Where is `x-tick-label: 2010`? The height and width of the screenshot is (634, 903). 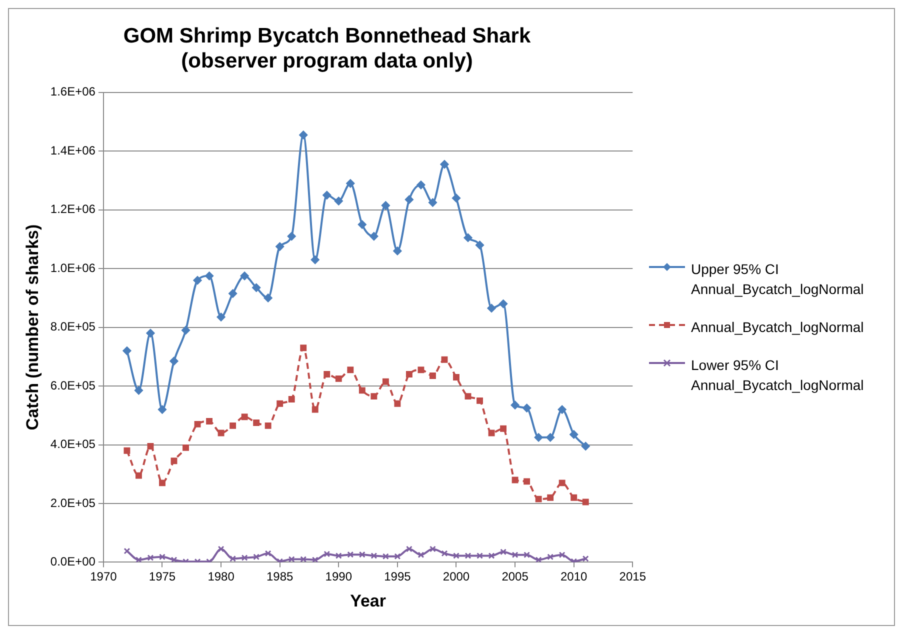
x-tick-label: 2010 is located at coordinates (574, 577).